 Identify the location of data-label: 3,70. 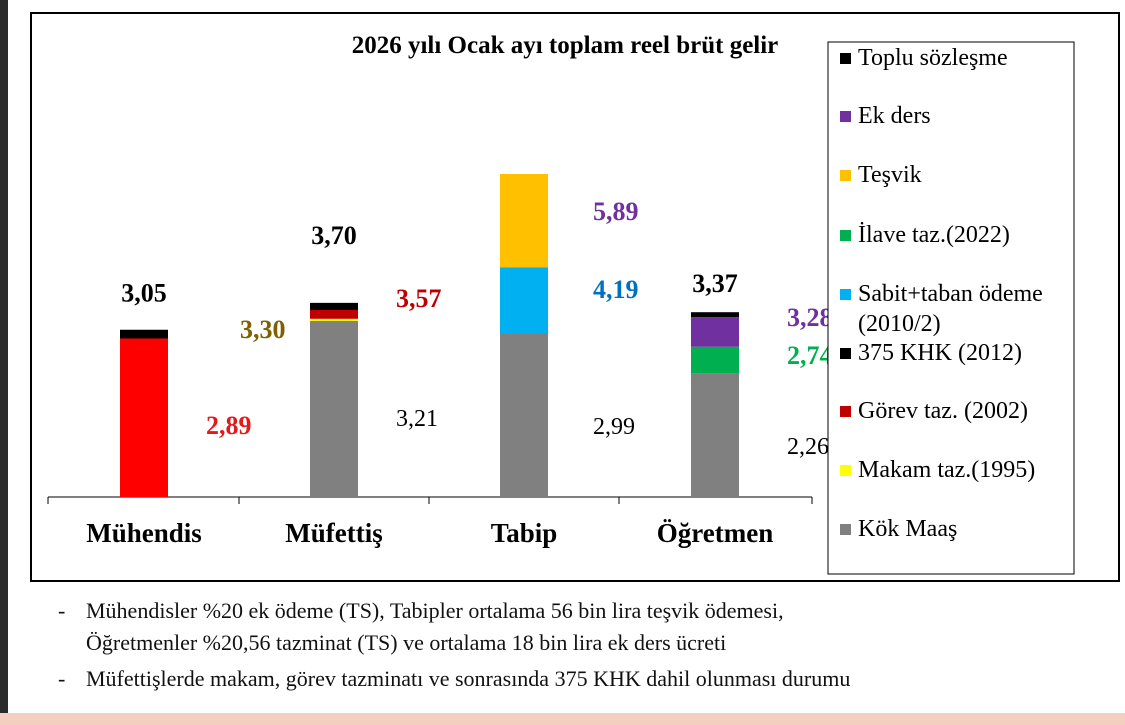
(334, 235).